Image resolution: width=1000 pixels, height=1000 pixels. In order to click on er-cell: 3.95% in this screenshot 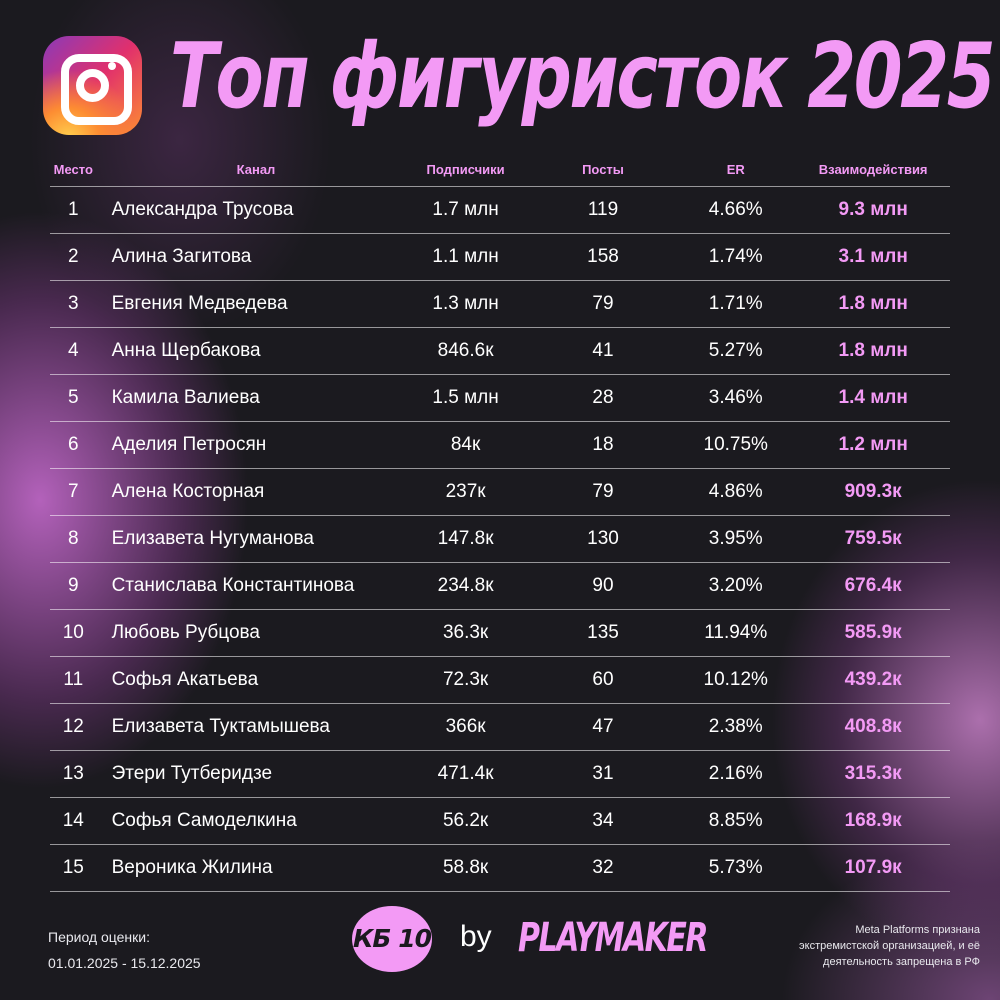, I will do `click(735, 538)`.